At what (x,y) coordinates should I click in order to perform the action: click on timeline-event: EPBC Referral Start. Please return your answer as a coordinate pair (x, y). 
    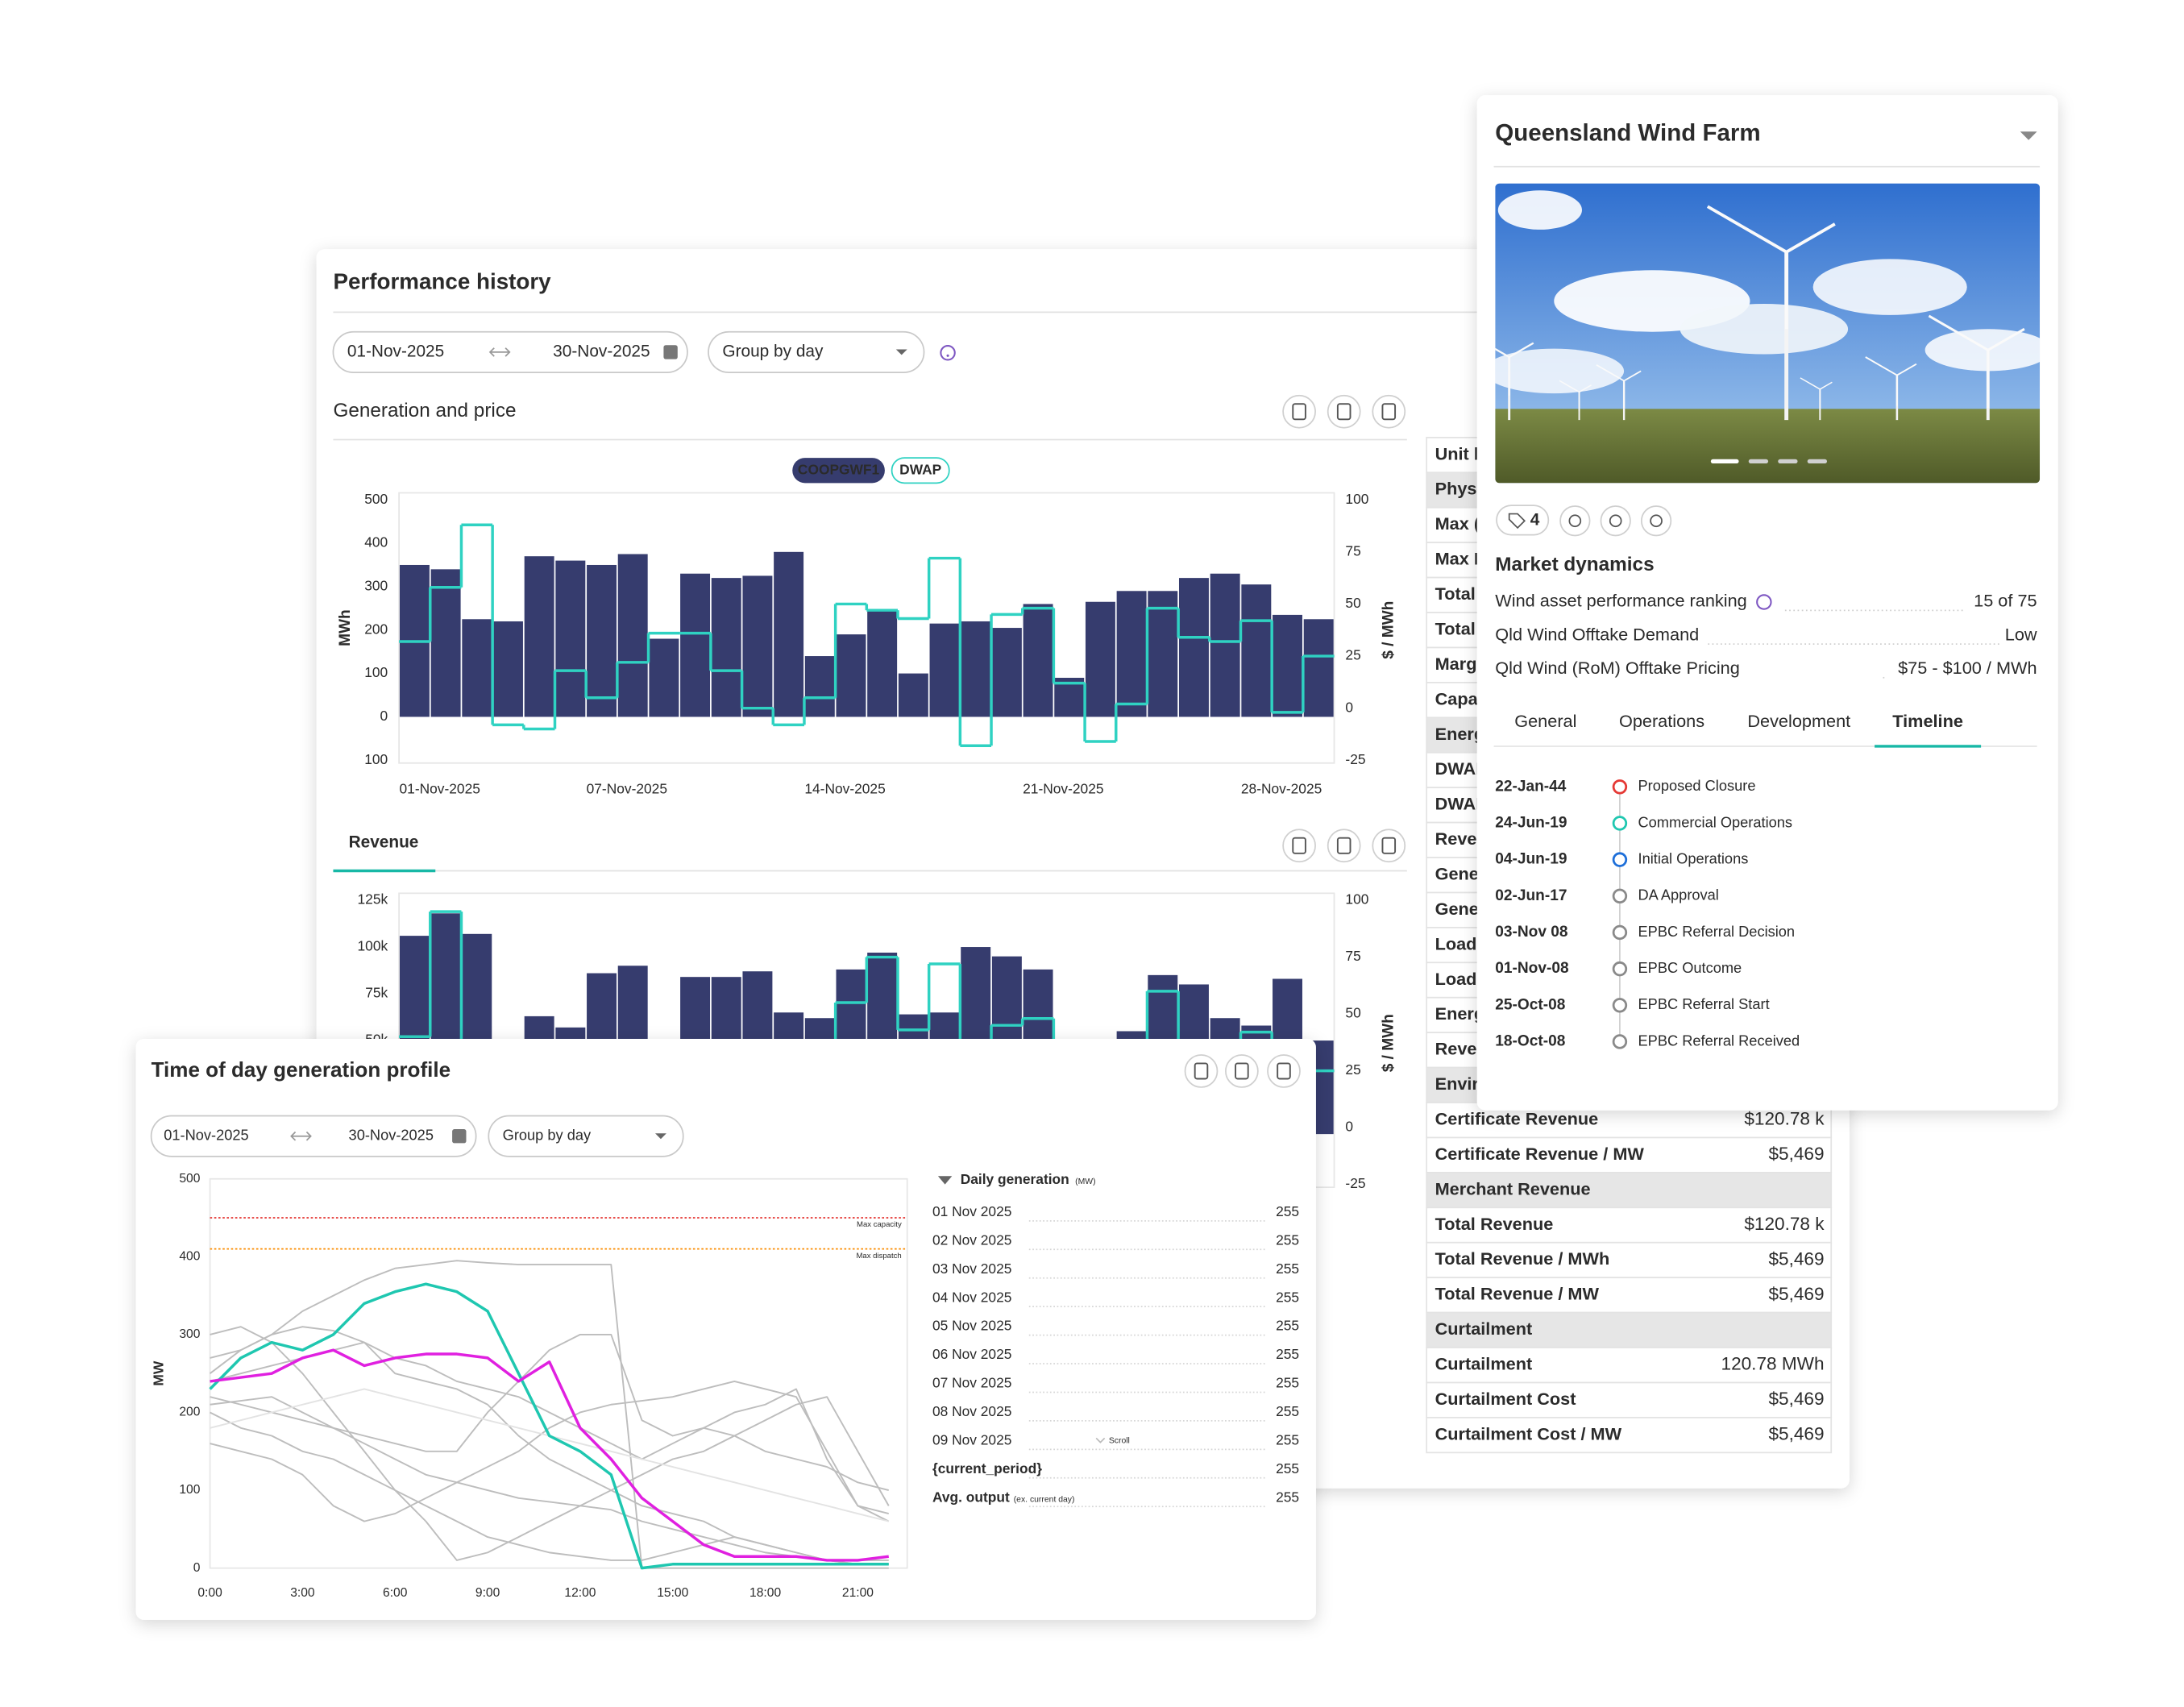
    Looking at the image, I should click on (1704, 1003).